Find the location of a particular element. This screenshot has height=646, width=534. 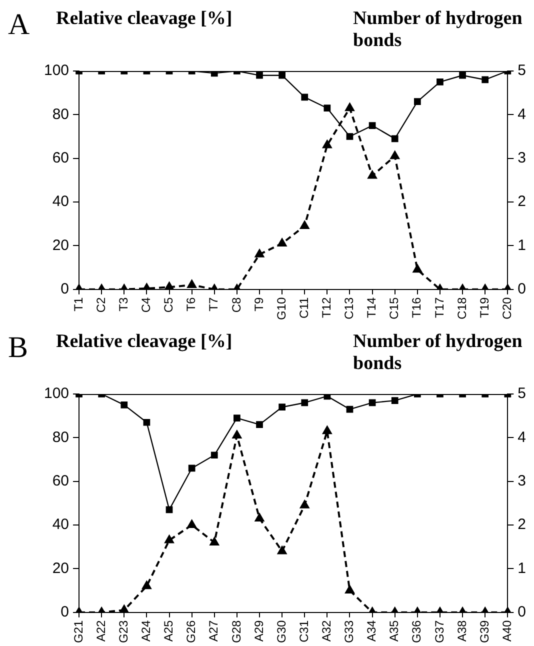

x-tick-label: G33 is located at coordinates (349, 632).